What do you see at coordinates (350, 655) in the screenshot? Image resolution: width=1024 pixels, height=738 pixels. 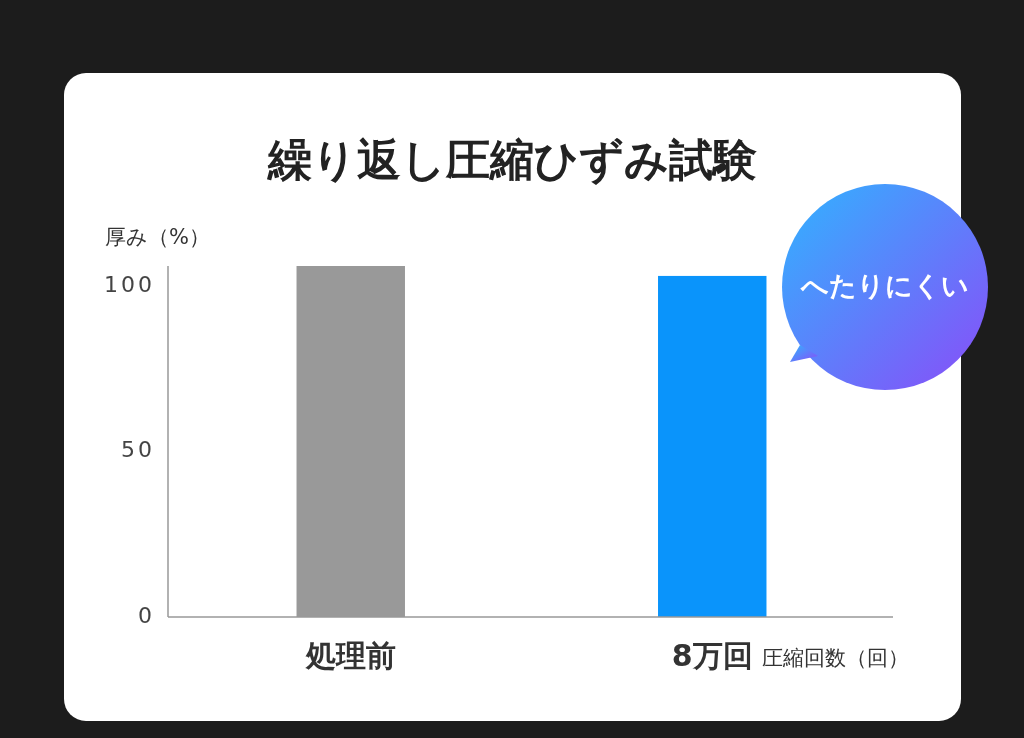 I see `x-tick-label: 処理前` at bounding box center [350, 655].